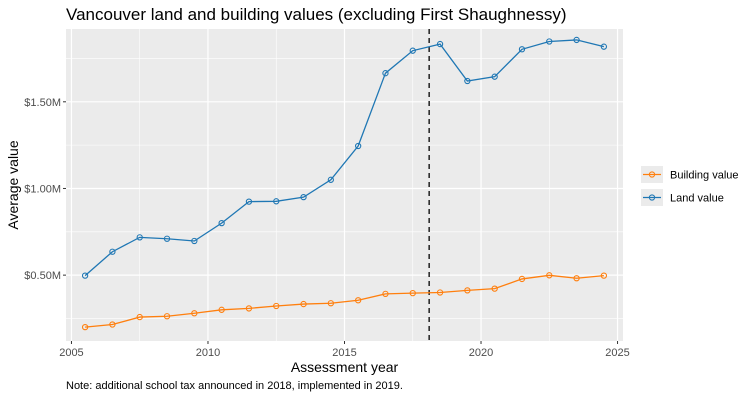 This screenshot has width=750, height=400. I want to click on legend-label: Building value, so click(704, 176).